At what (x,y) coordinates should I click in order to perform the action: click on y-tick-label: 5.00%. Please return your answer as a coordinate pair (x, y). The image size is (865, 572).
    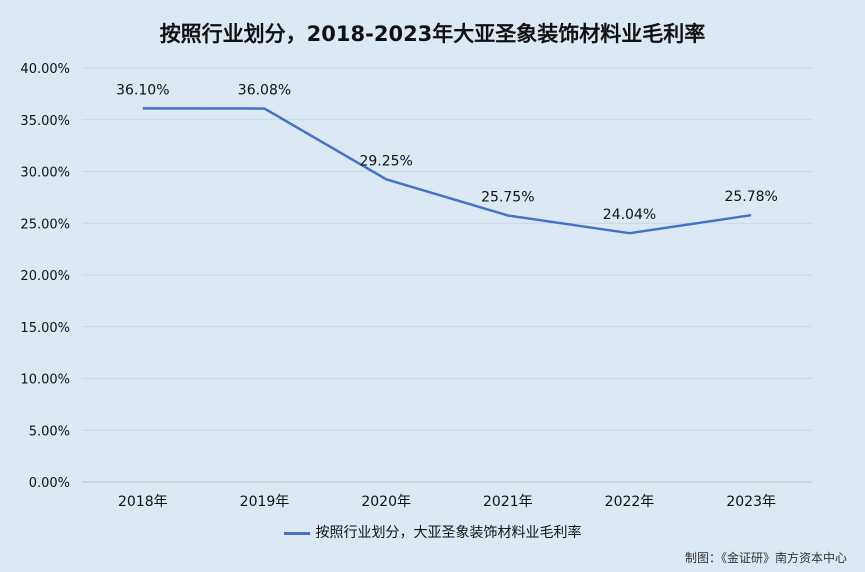
    Looking at the image, I should click on (49, 431).